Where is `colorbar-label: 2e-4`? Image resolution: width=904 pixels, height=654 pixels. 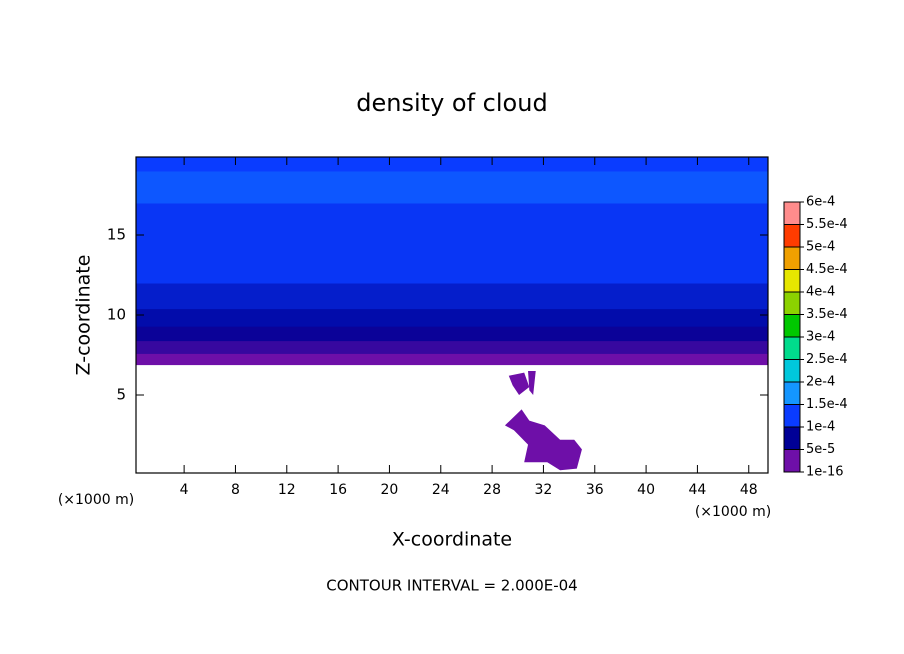
colorbar-label: 2e-4 is located at coordinates (820, 382).